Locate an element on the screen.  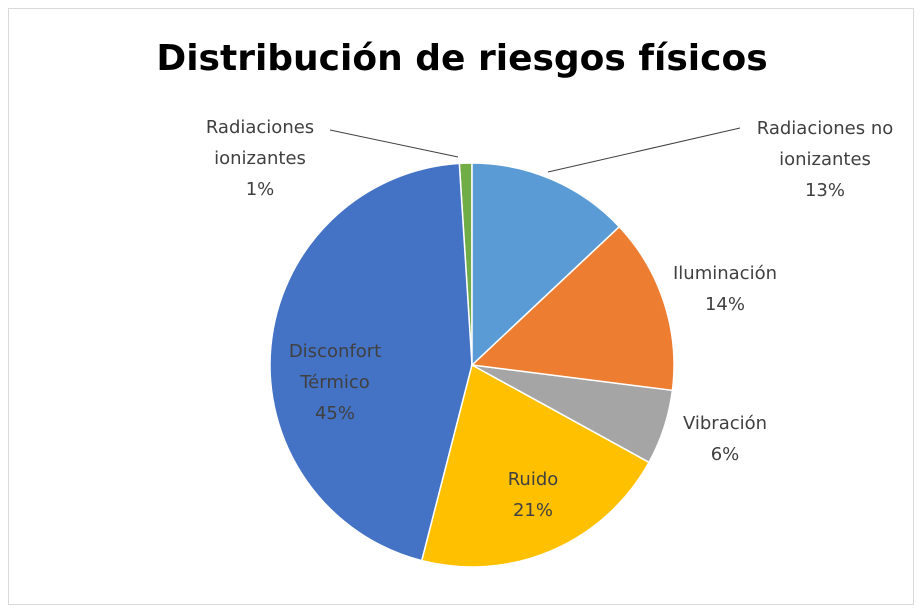
category-label: Ruido is located at coordinates (533, 479).